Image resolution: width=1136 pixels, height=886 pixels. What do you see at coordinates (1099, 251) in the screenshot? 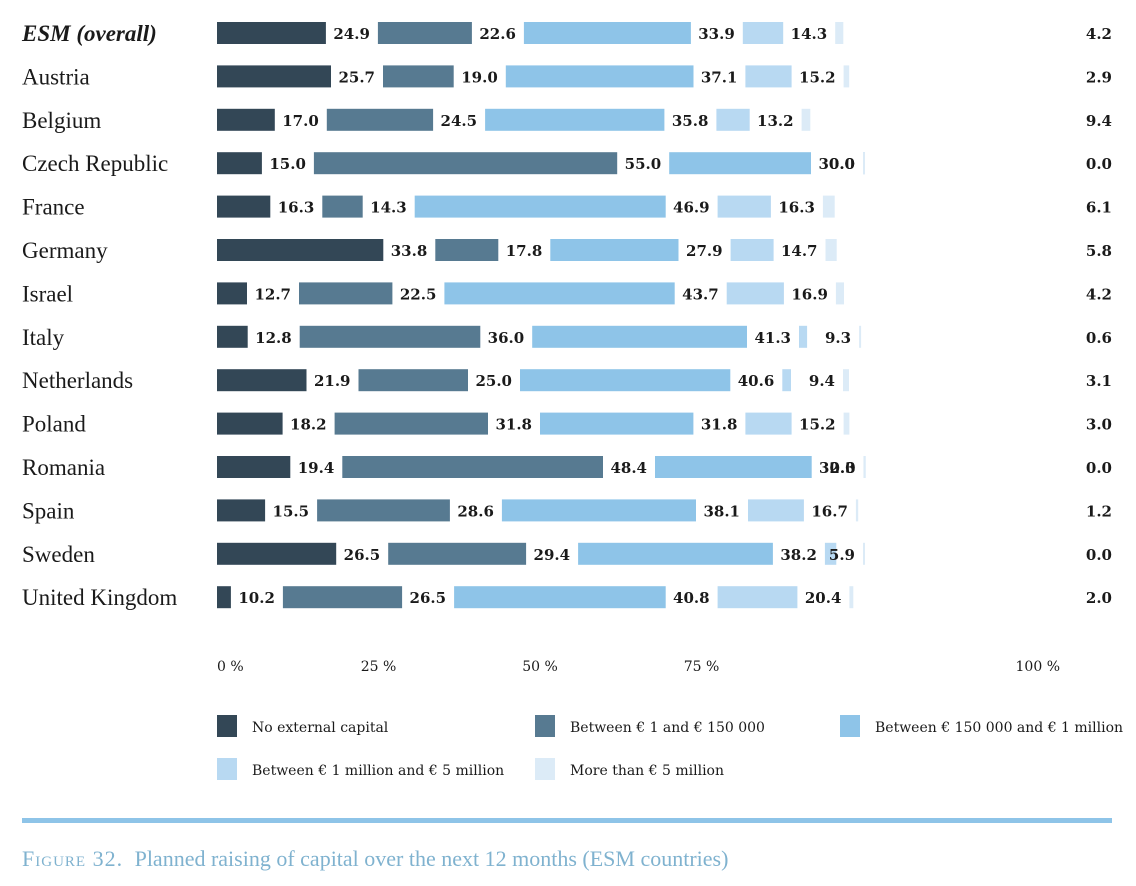
I see `value-label-germany-series-5: 5.8` at bounding box center [1099, 251].